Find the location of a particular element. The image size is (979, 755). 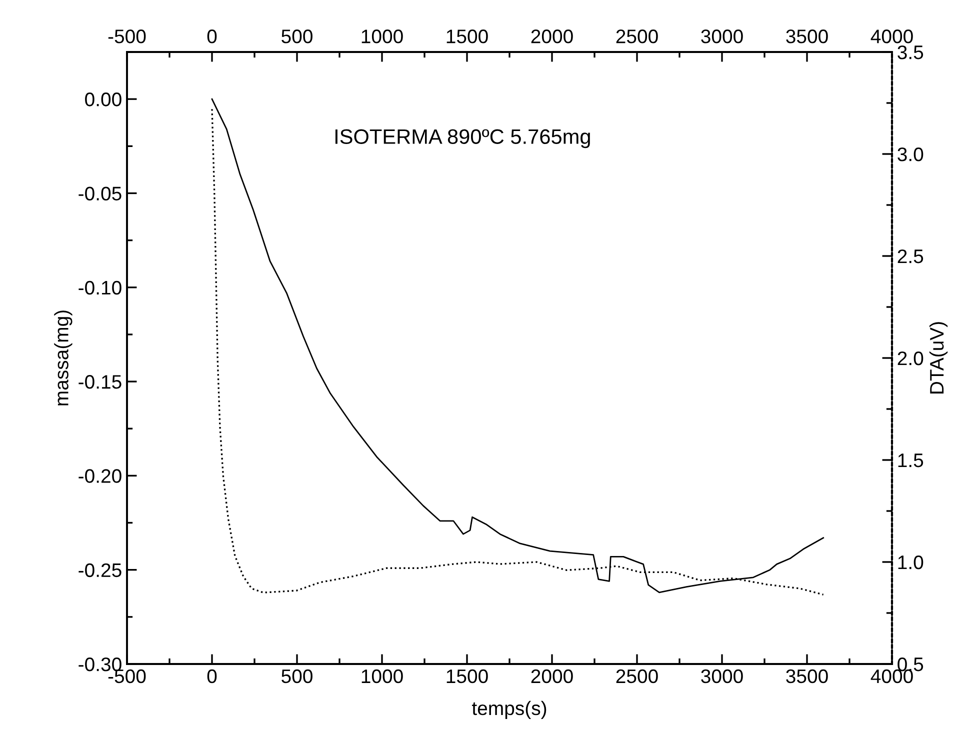

y-tick-label: -0.25 is located at coordinates (100, 570).